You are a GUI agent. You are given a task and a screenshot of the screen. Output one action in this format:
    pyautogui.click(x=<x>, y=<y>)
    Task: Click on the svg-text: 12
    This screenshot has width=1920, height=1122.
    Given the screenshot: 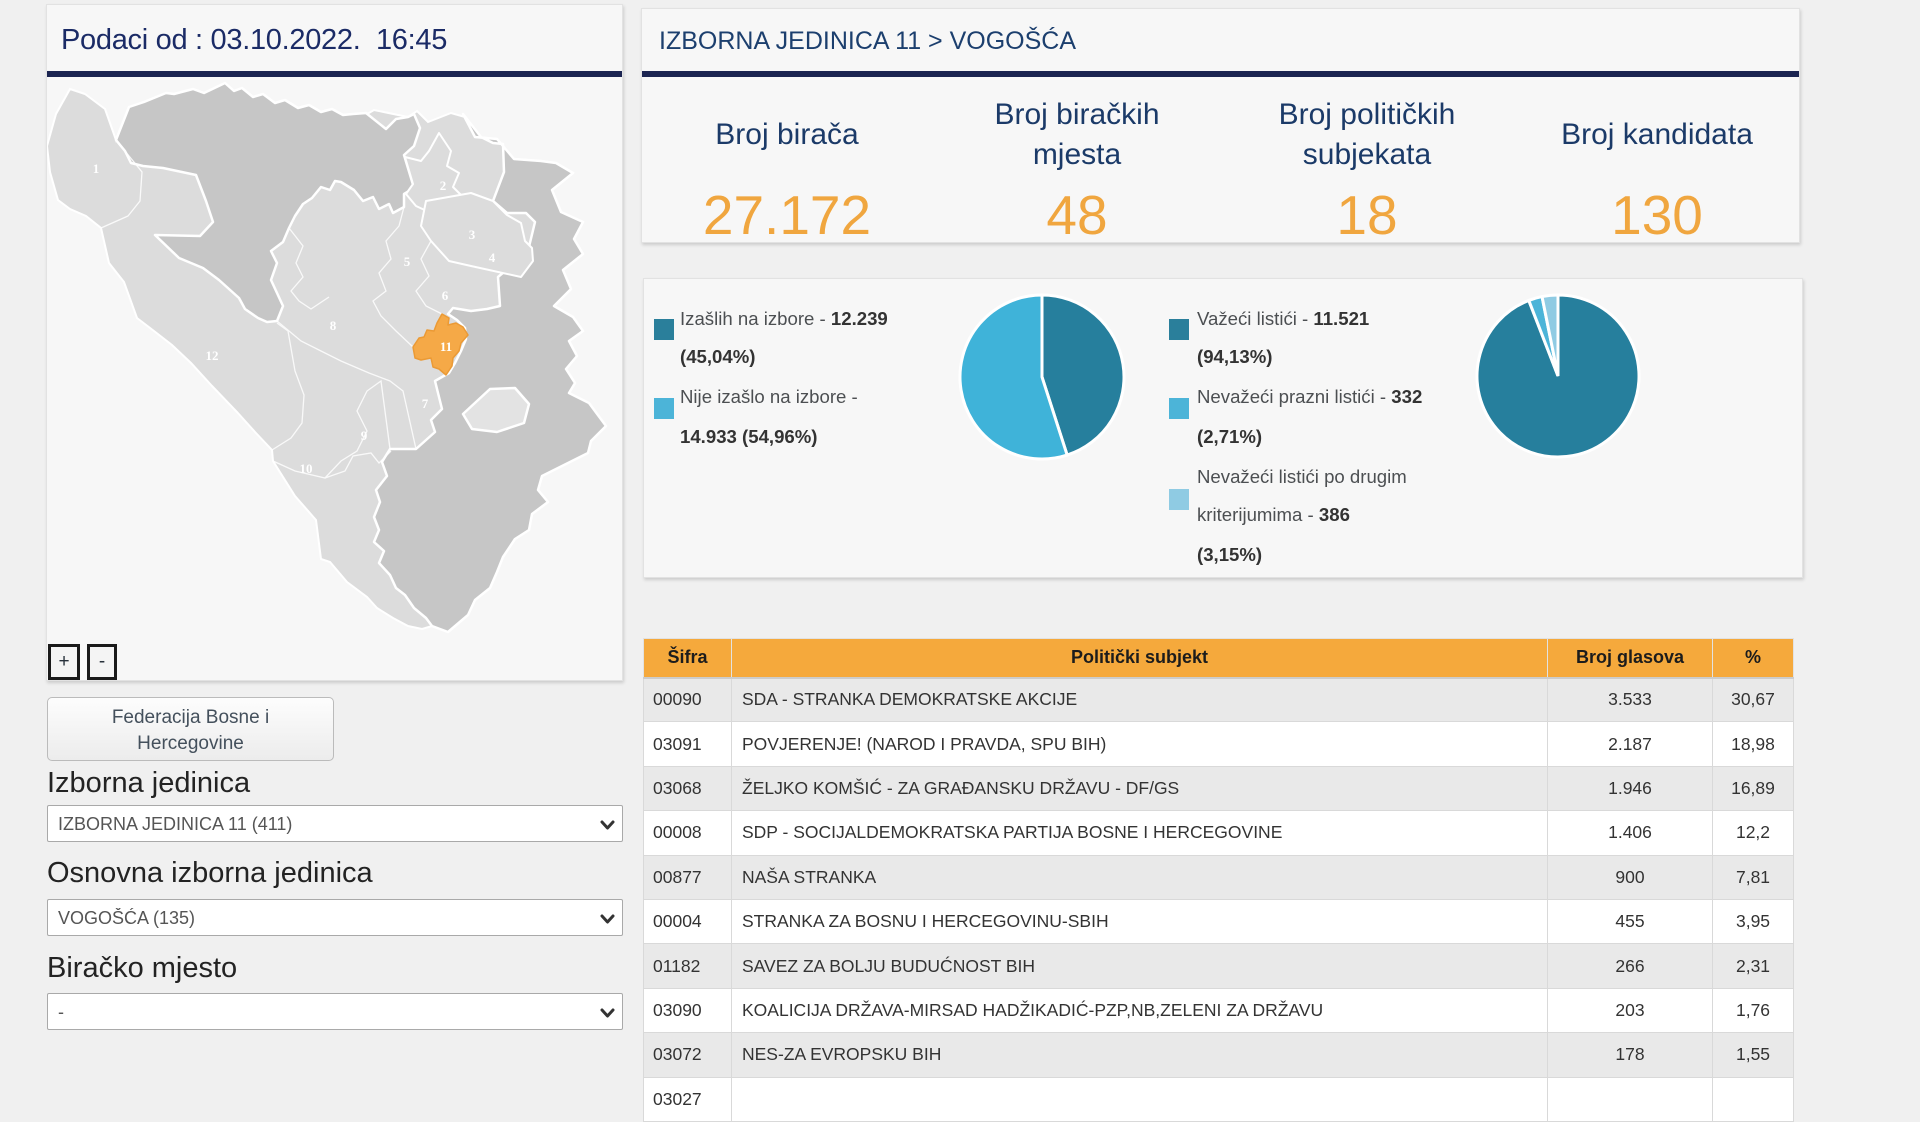 What is the action you would take?
    pyautogui.click(x=212, y=355)
    